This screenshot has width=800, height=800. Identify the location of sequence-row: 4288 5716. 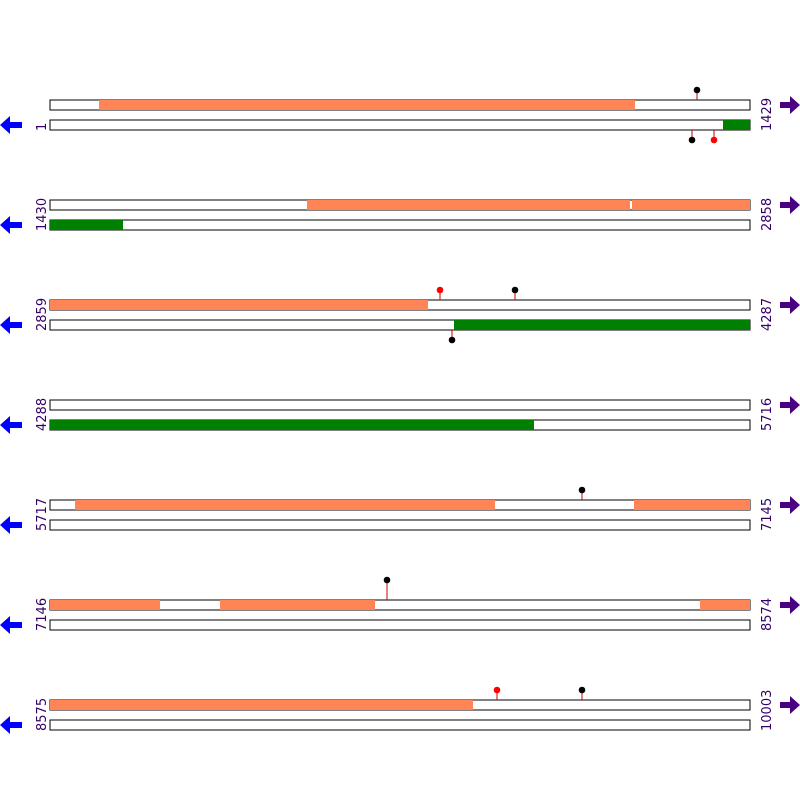
(400, 415).